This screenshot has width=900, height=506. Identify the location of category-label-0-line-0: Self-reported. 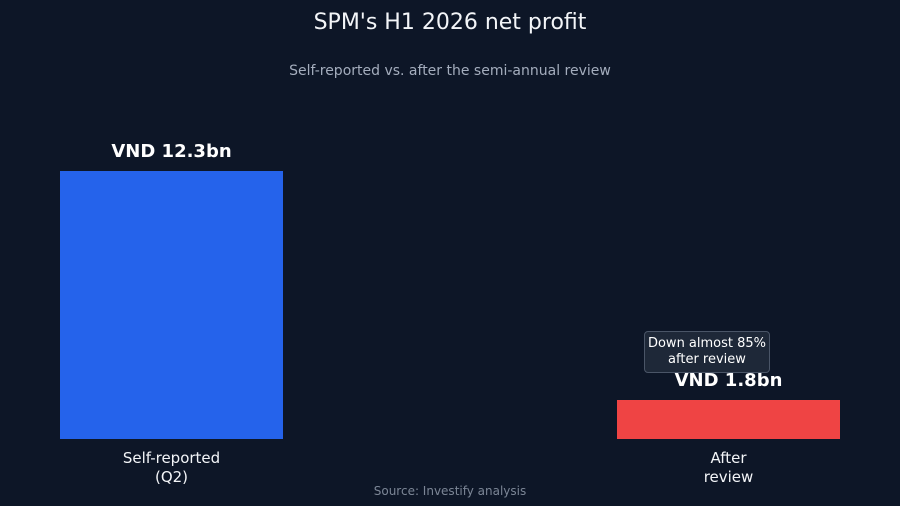
(171, 458).